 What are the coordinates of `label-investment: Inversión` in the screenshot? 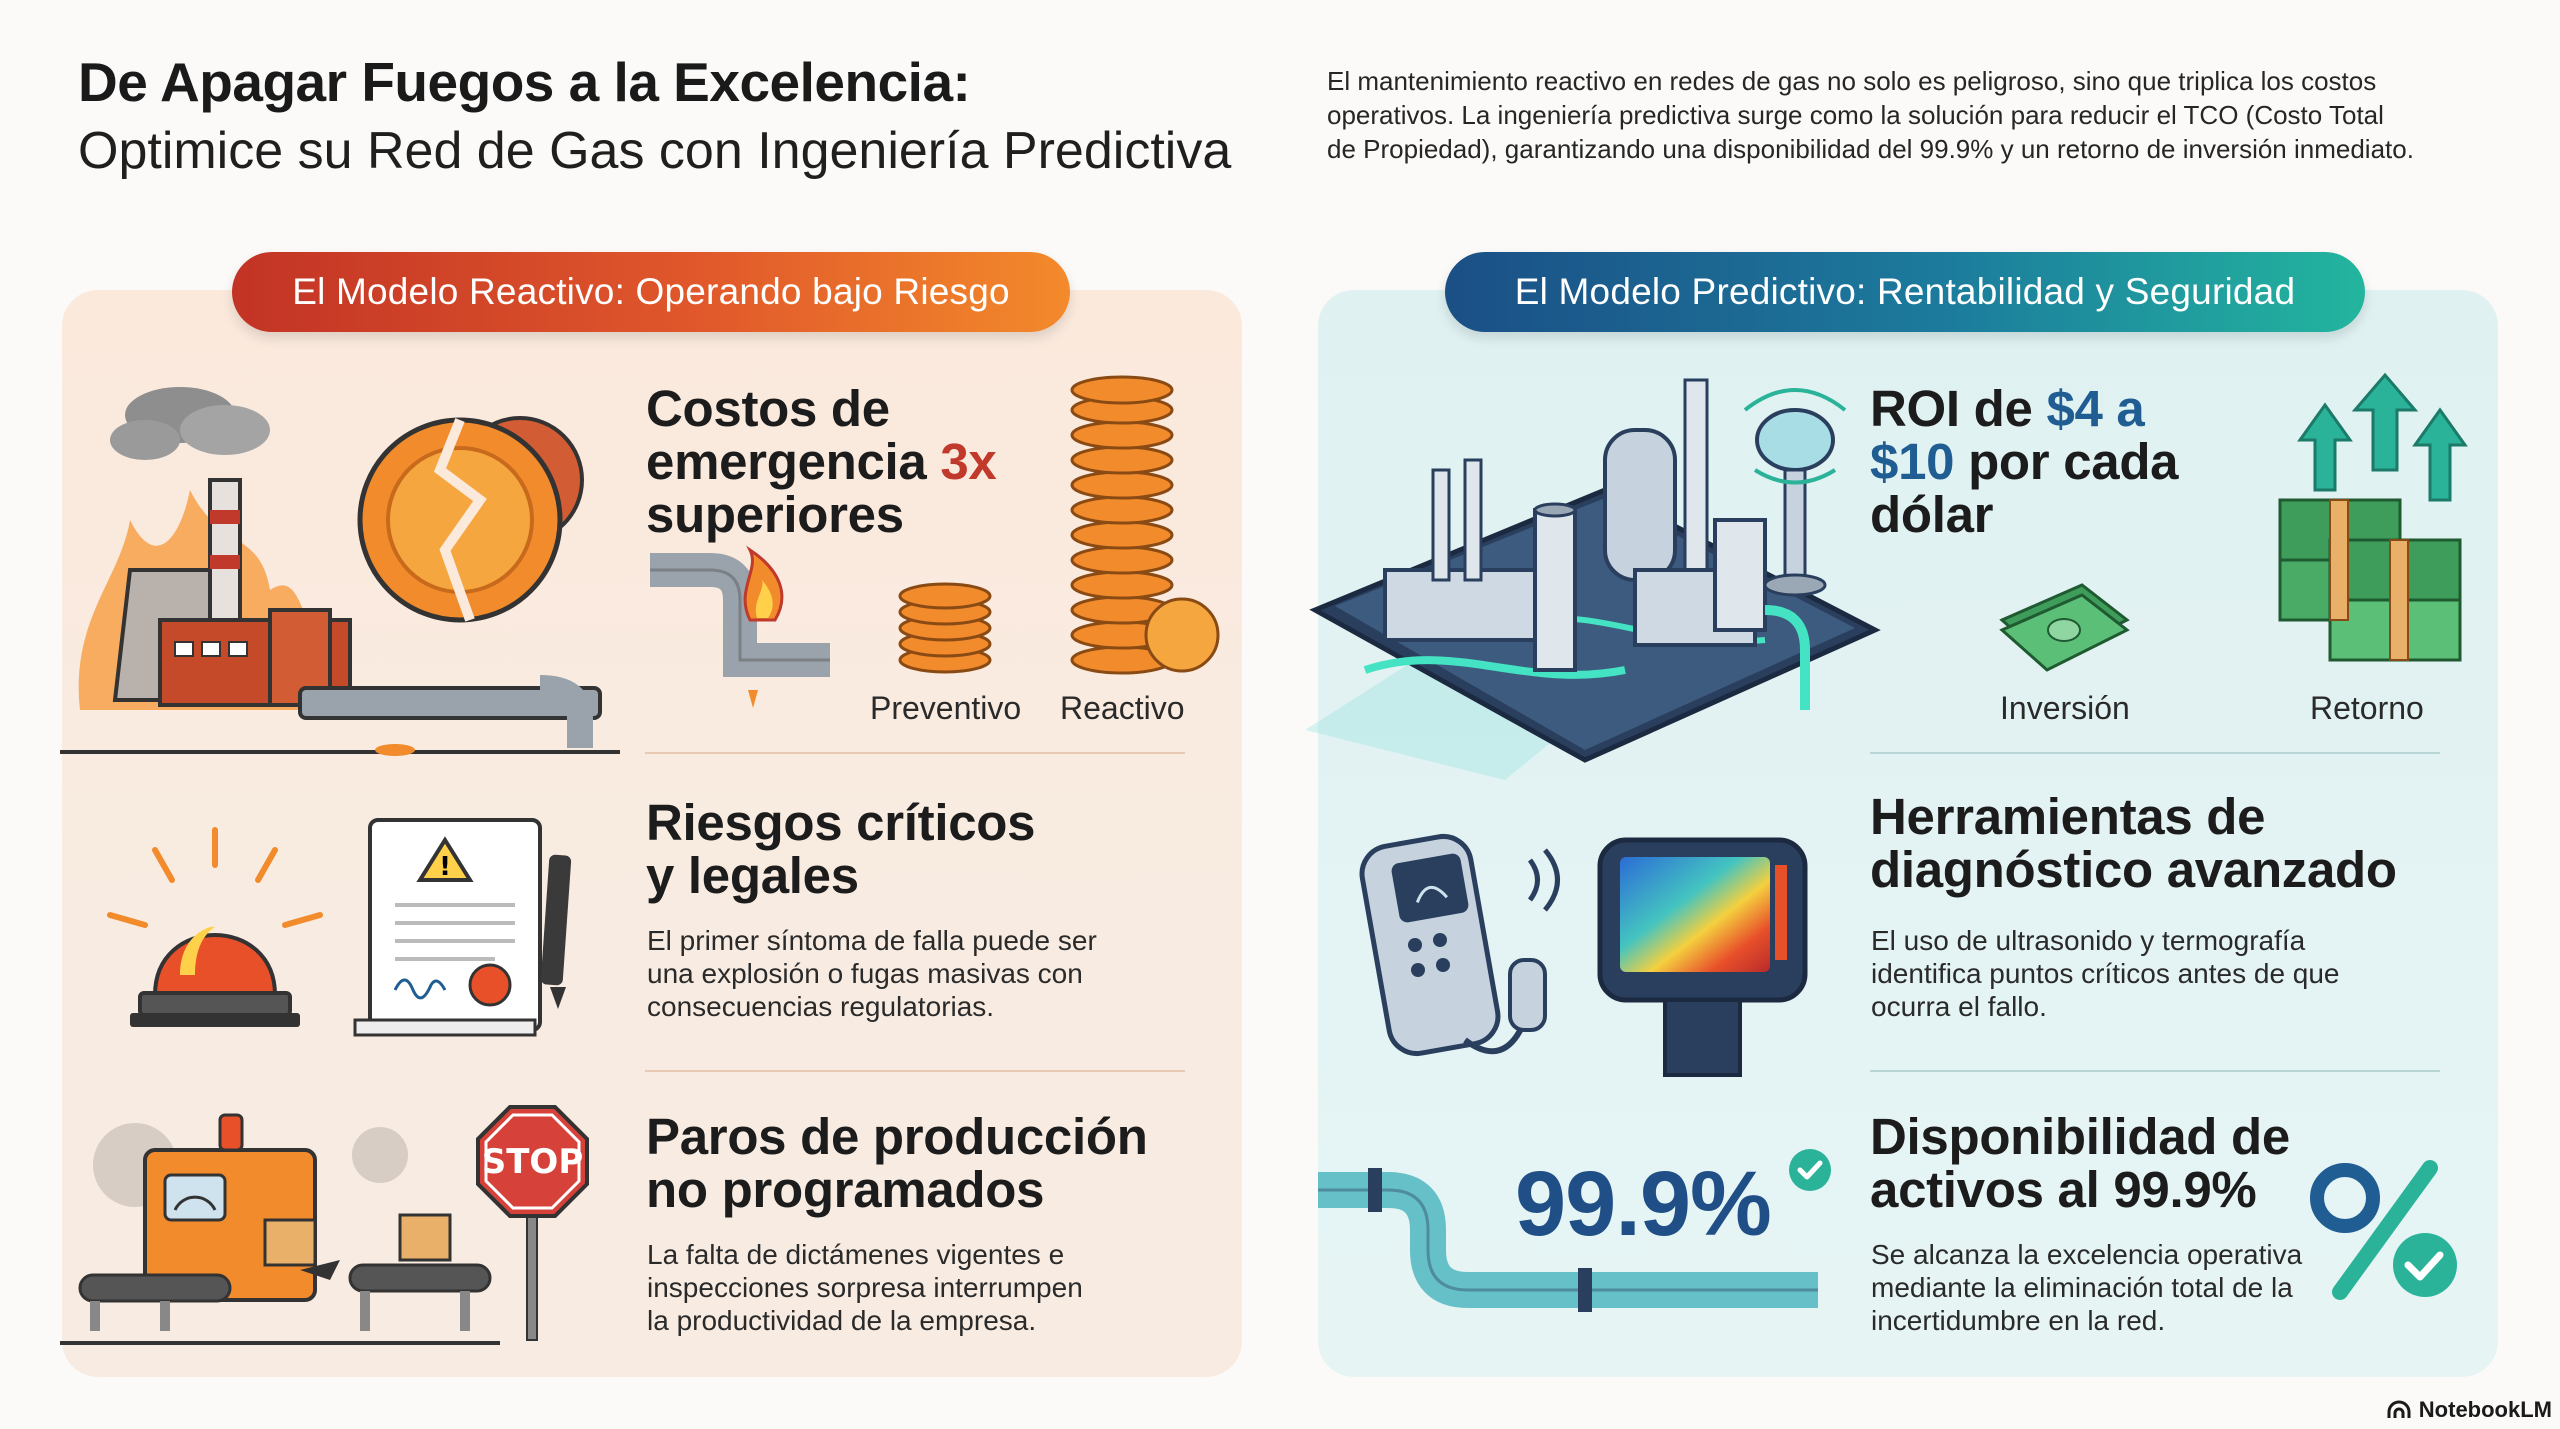 It's located at (2065, 708).